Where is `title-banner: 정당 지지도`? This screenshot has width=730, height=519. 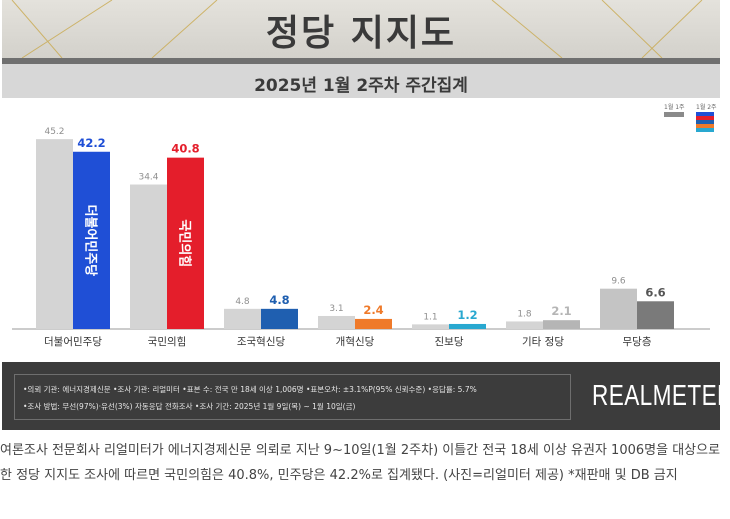
title-banner: 정당 지지도 is located at coordinates (361, 29).